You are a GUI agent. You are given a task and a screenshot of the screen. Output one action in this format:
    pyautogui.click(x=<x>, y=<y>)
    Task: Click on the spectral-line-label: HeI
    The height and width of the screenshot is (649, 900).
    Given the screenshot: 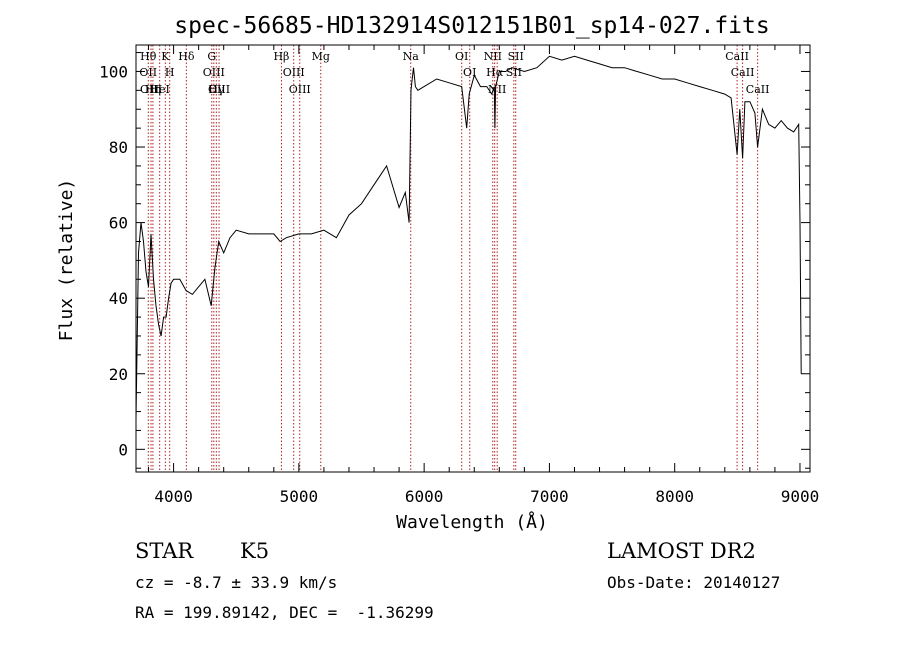 What is the action you would take?
    pyautogui.click(x=159, y=89)
    